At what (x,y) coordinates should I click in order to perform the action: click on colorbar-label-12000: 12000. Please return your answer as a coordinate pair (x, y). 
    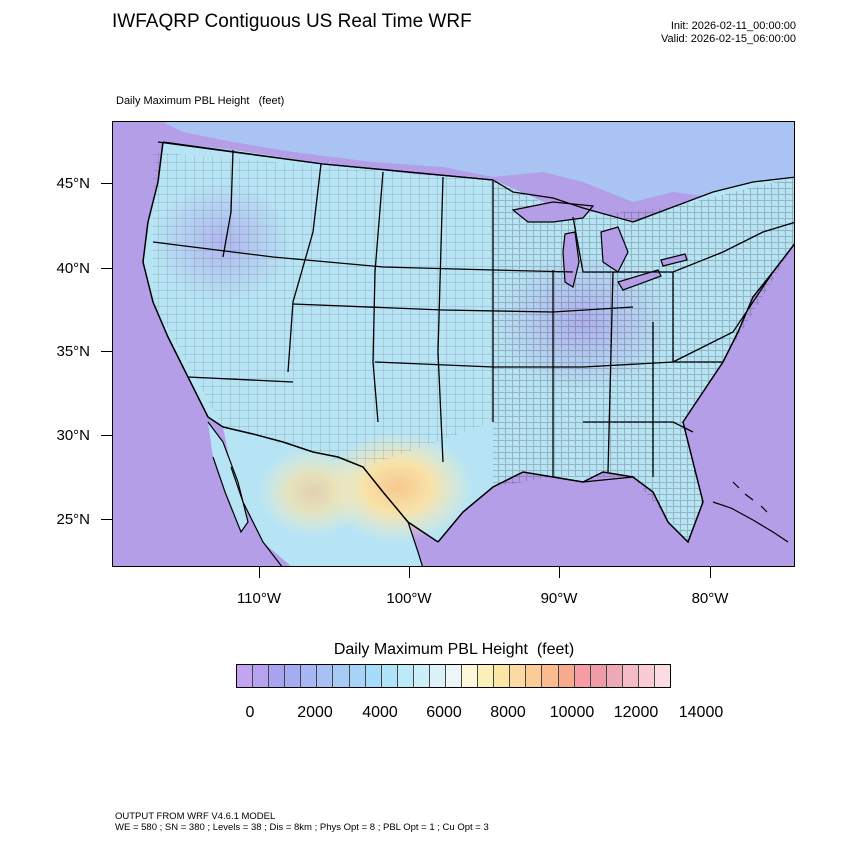
    Looking at the image, I should click on (636, 712).